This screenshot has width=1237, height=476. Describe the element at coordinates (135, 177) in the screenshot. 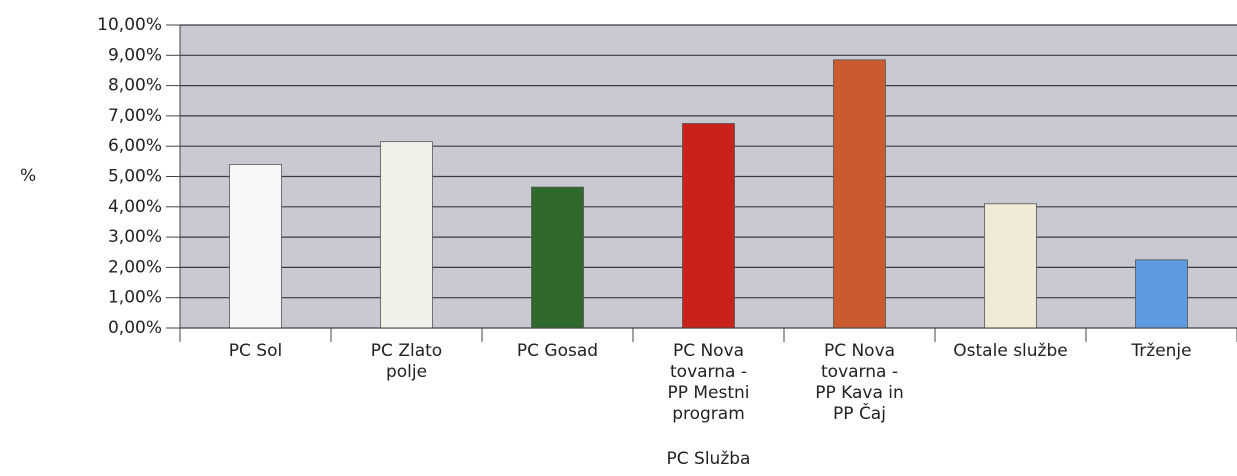

I see `y-tick-label: 5,00%` at that location.